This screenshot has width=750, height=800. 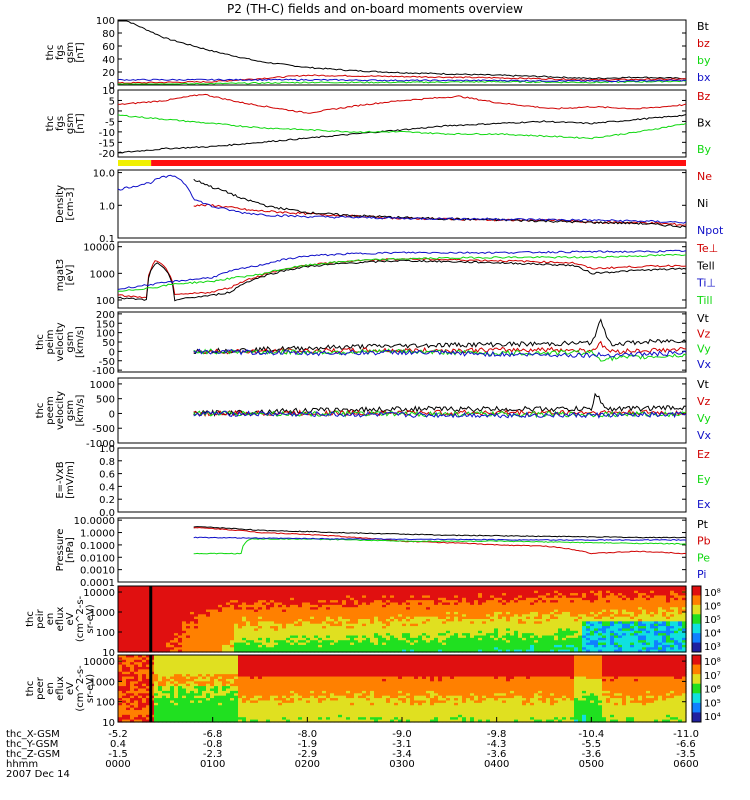 I want to click on peir_spectrogram-ylabel-line: en, so click(x=50, y=619).